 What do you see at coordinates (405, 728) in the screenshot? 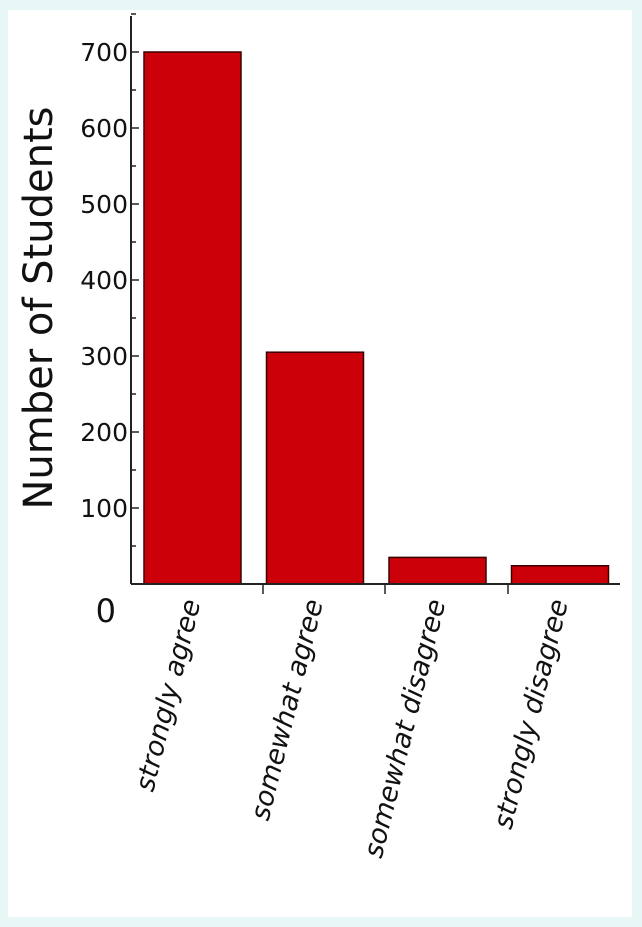
I see `x-category-label: somewhat disagree` at bounding box center [405, 728].